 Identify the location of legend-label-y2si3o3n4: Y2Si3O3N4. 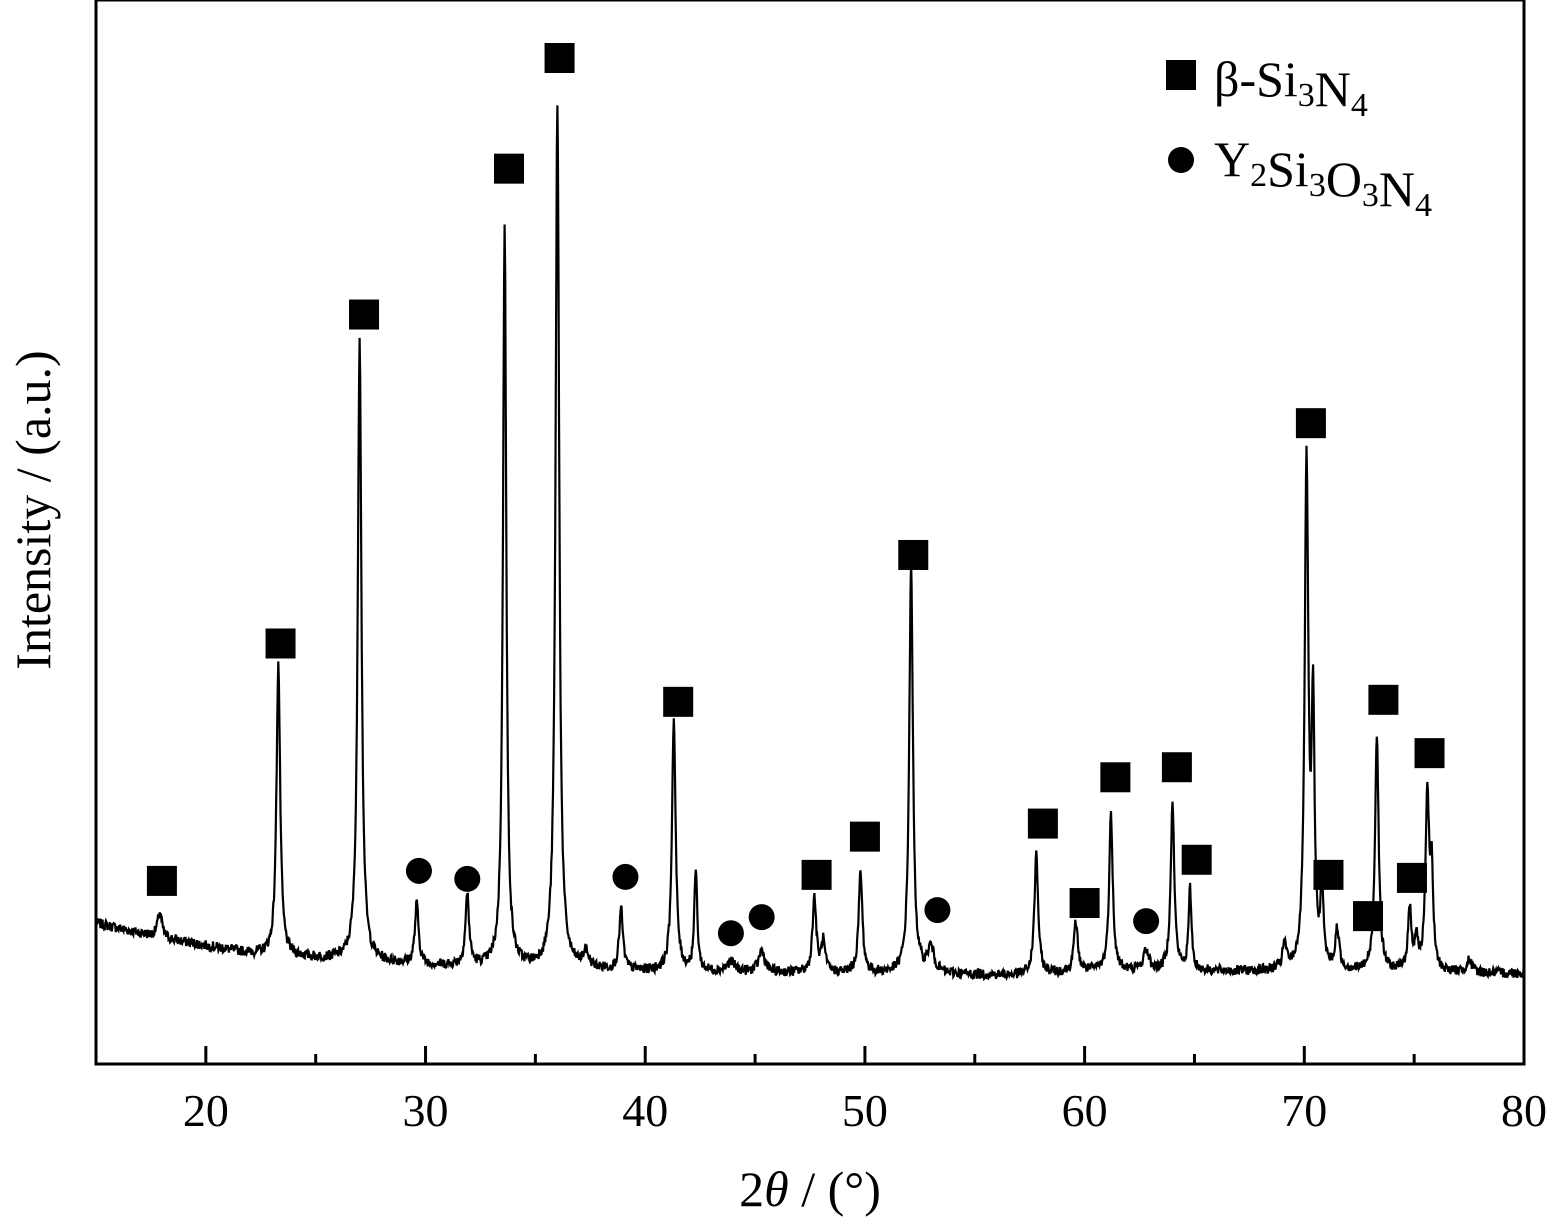
(1323, 177).